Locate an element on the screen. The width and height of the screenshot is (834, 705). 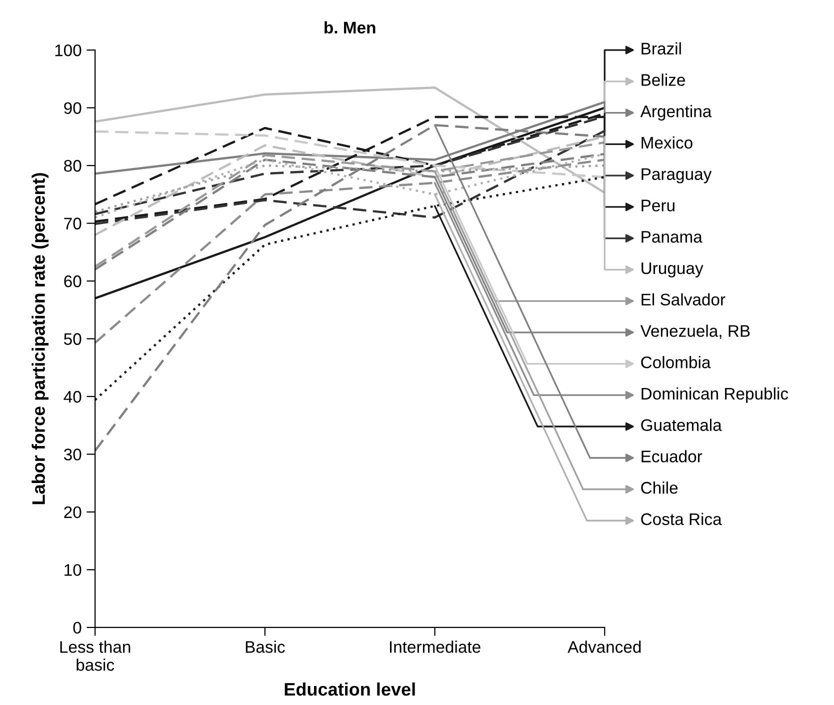
y-tick-label: 70 is located at coordinates (73, 224).